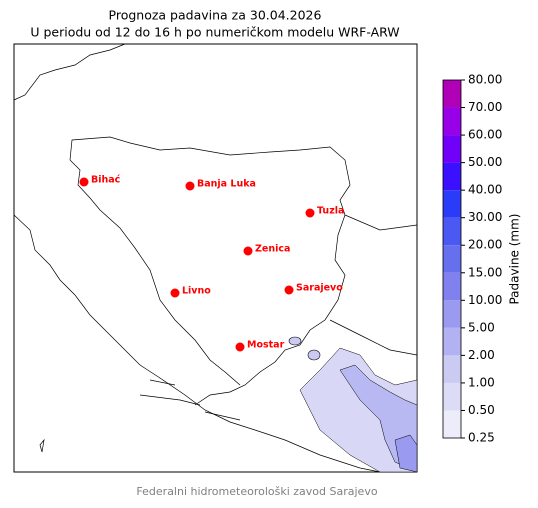  Describe the element at coordinates (485, 162) in the screenshot. I see `colorbar-tick-label: 50.00` at that location.